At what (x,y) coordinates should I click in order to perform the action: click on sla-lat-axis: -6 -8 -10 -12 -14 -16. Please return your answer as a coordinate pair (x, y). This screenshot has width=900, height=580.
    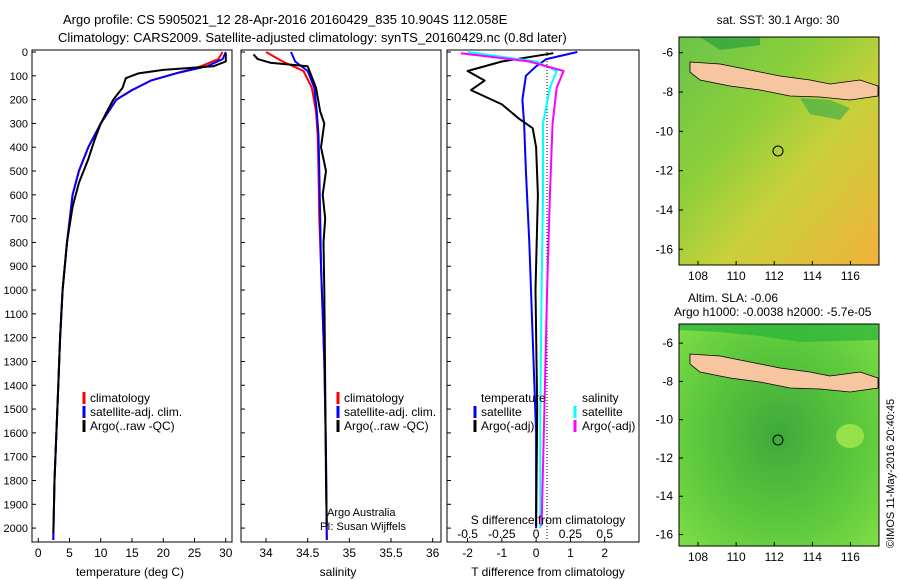
    Looking at the image, I should click on (669, 439).